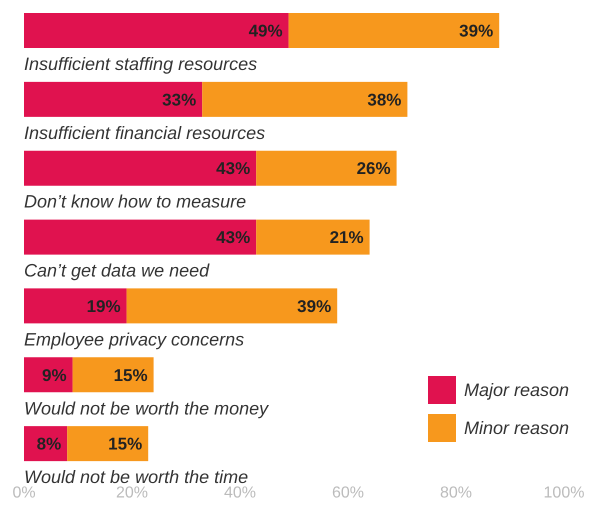 The height and width of the screenshot is (512, 592). Describe the element at coordinates (179, 100) in the screenshot. I see `data-label: 33%` at that location.